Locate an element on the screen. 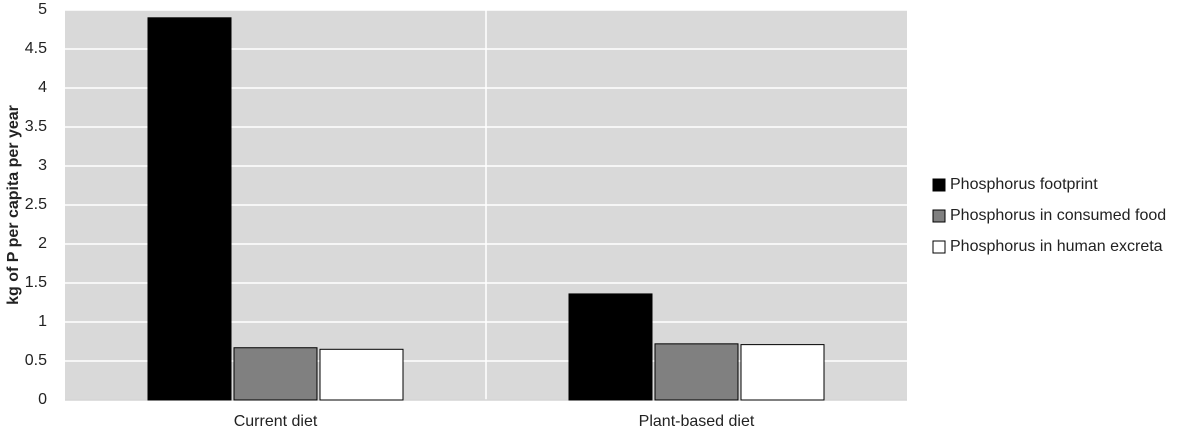 This screenshot has width=1197, height=434. legend-label: Phosphorus in consumed food is located at coordinates (1058, 215).